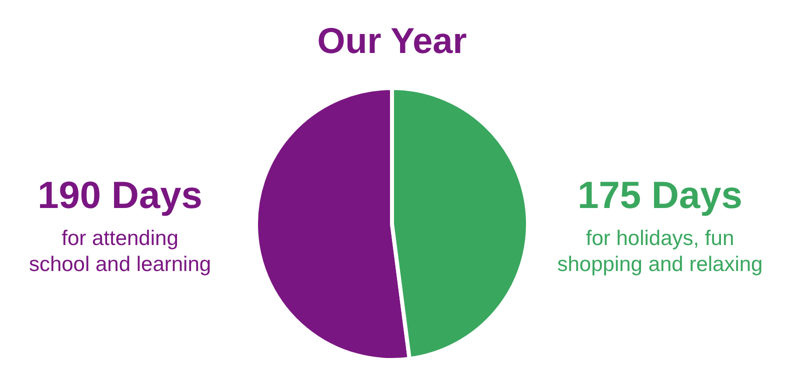 The height and width of the screenshot is (373, 800). What do you see at coordinates (660, 251) in the screenshot?
I see `slice-label: for holidays, fun shopping and relaxing` at bounding box center [660, 251].